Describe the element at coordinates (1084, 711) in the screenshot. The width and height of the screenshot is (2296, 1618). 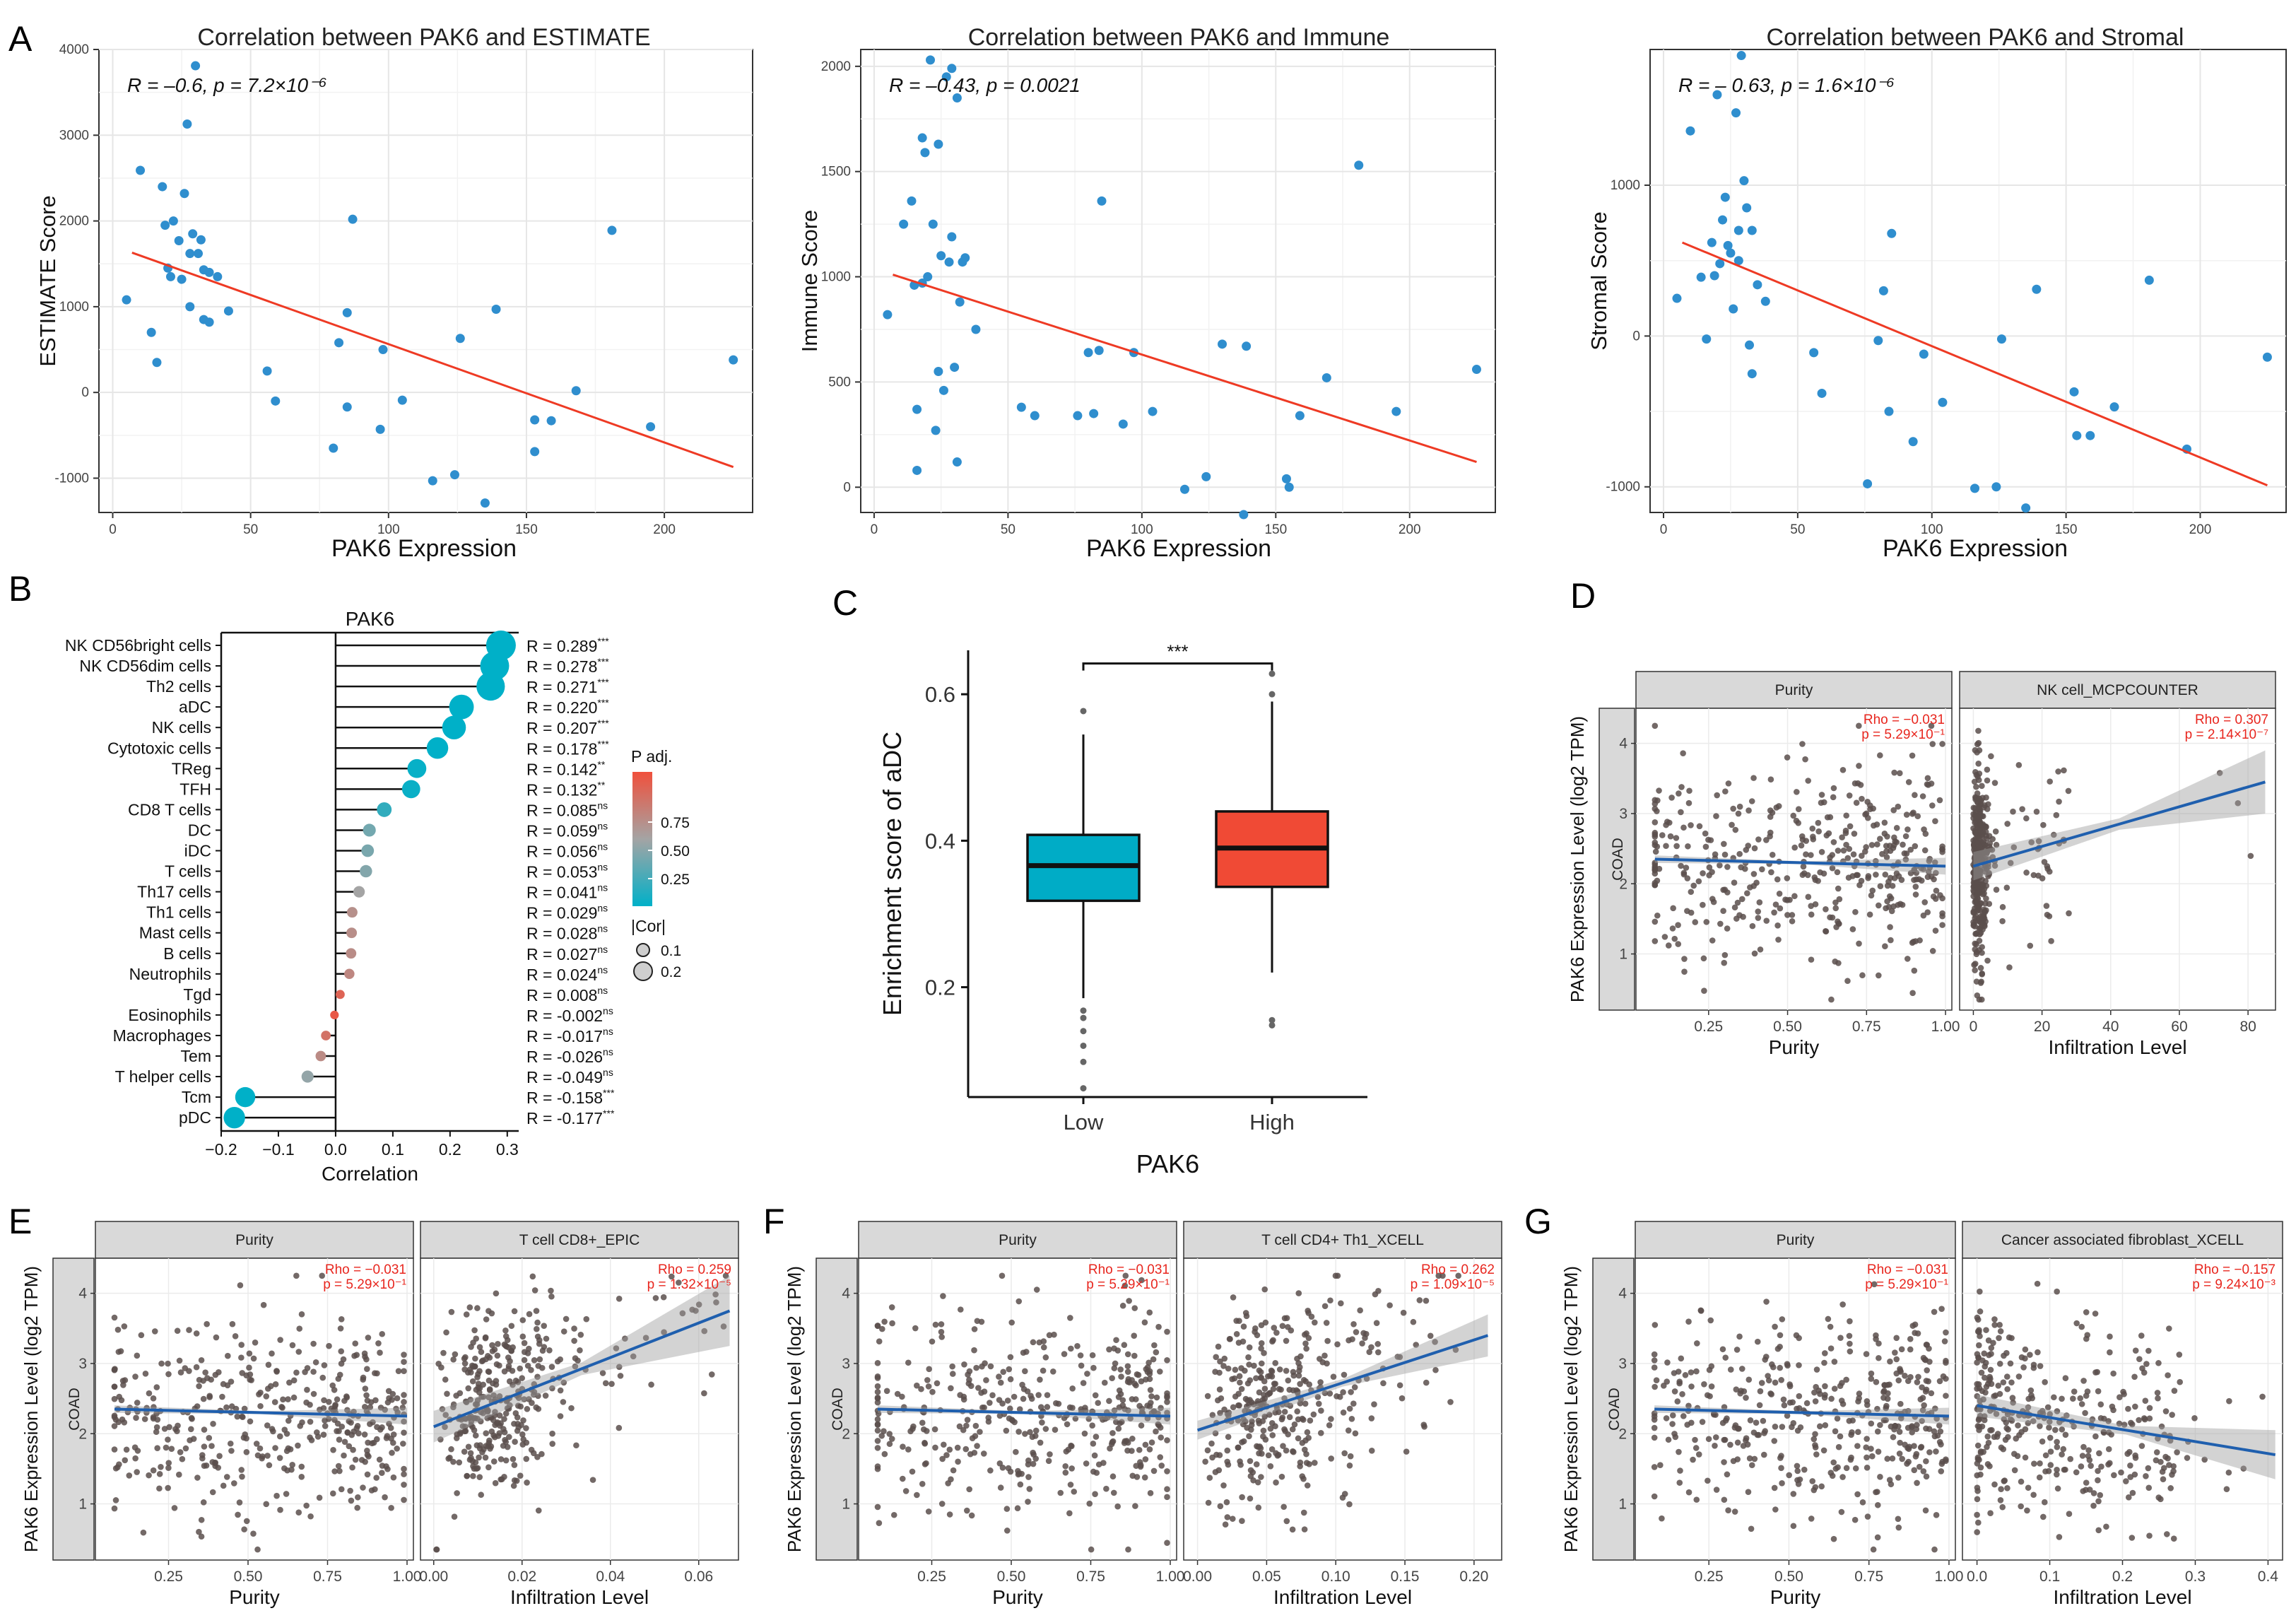
I see `outlier-point` at that location.